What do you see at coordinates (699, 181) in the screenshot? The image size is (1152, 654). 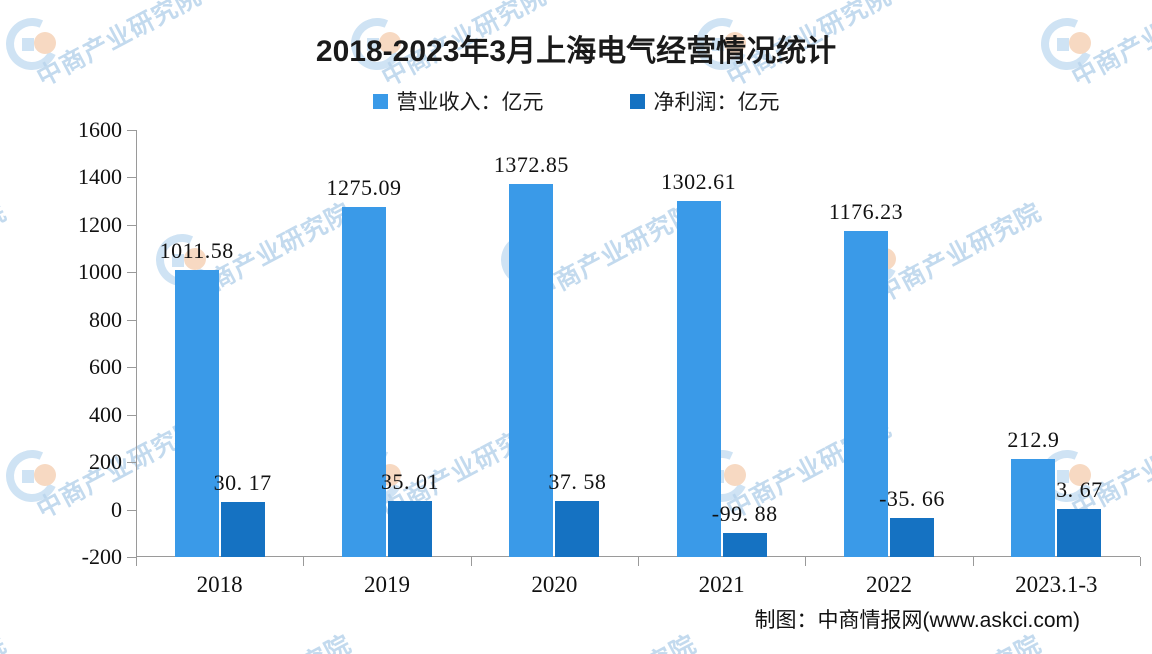 I see `bar-value-label: 1302.61` at bounding box center [699, 181].